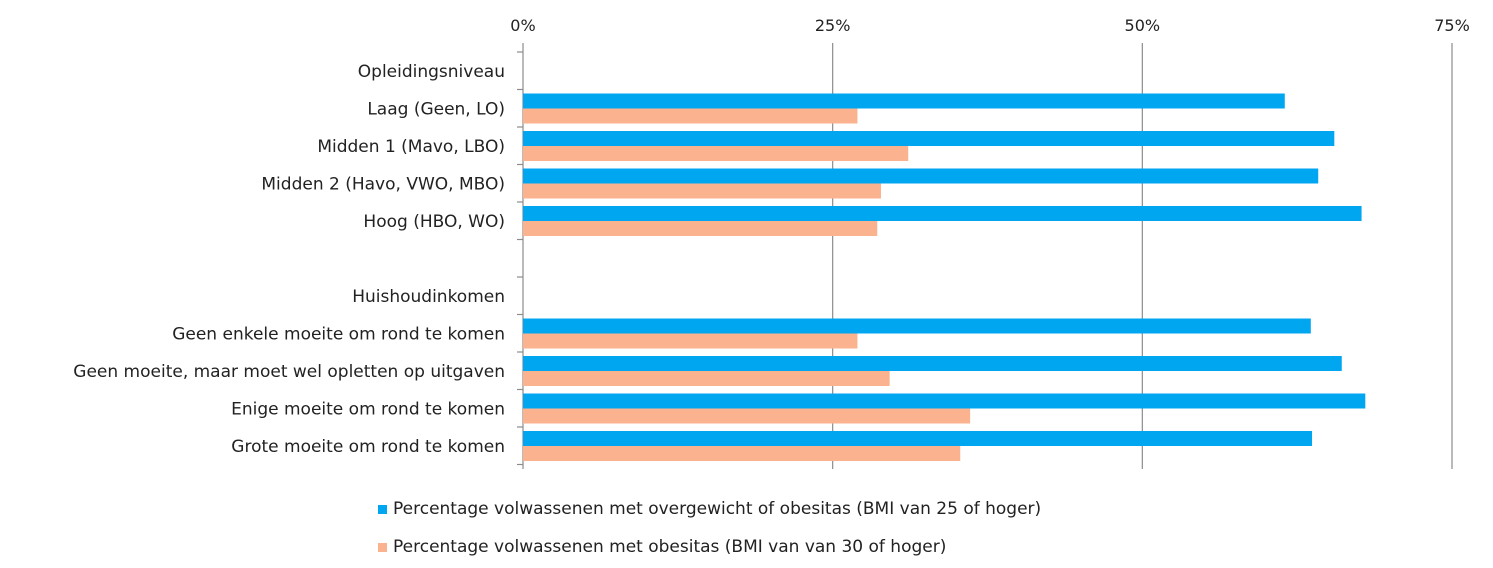  Describe the element at coordinates (833, 25) in the screenshot. I see `x-tick-label: 25%` at that location.